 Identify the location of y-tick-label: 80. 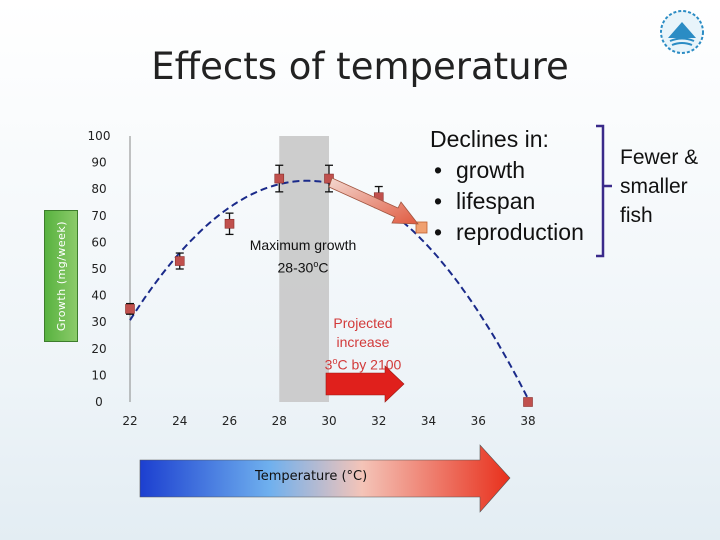
(98, 189).